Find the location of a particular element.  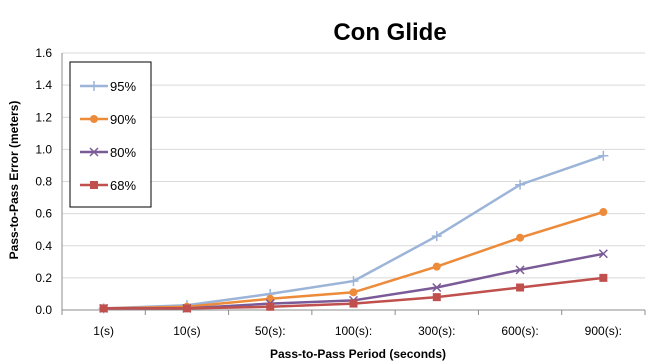

legend-label-90: 90% is located at coordinates (123, 119).